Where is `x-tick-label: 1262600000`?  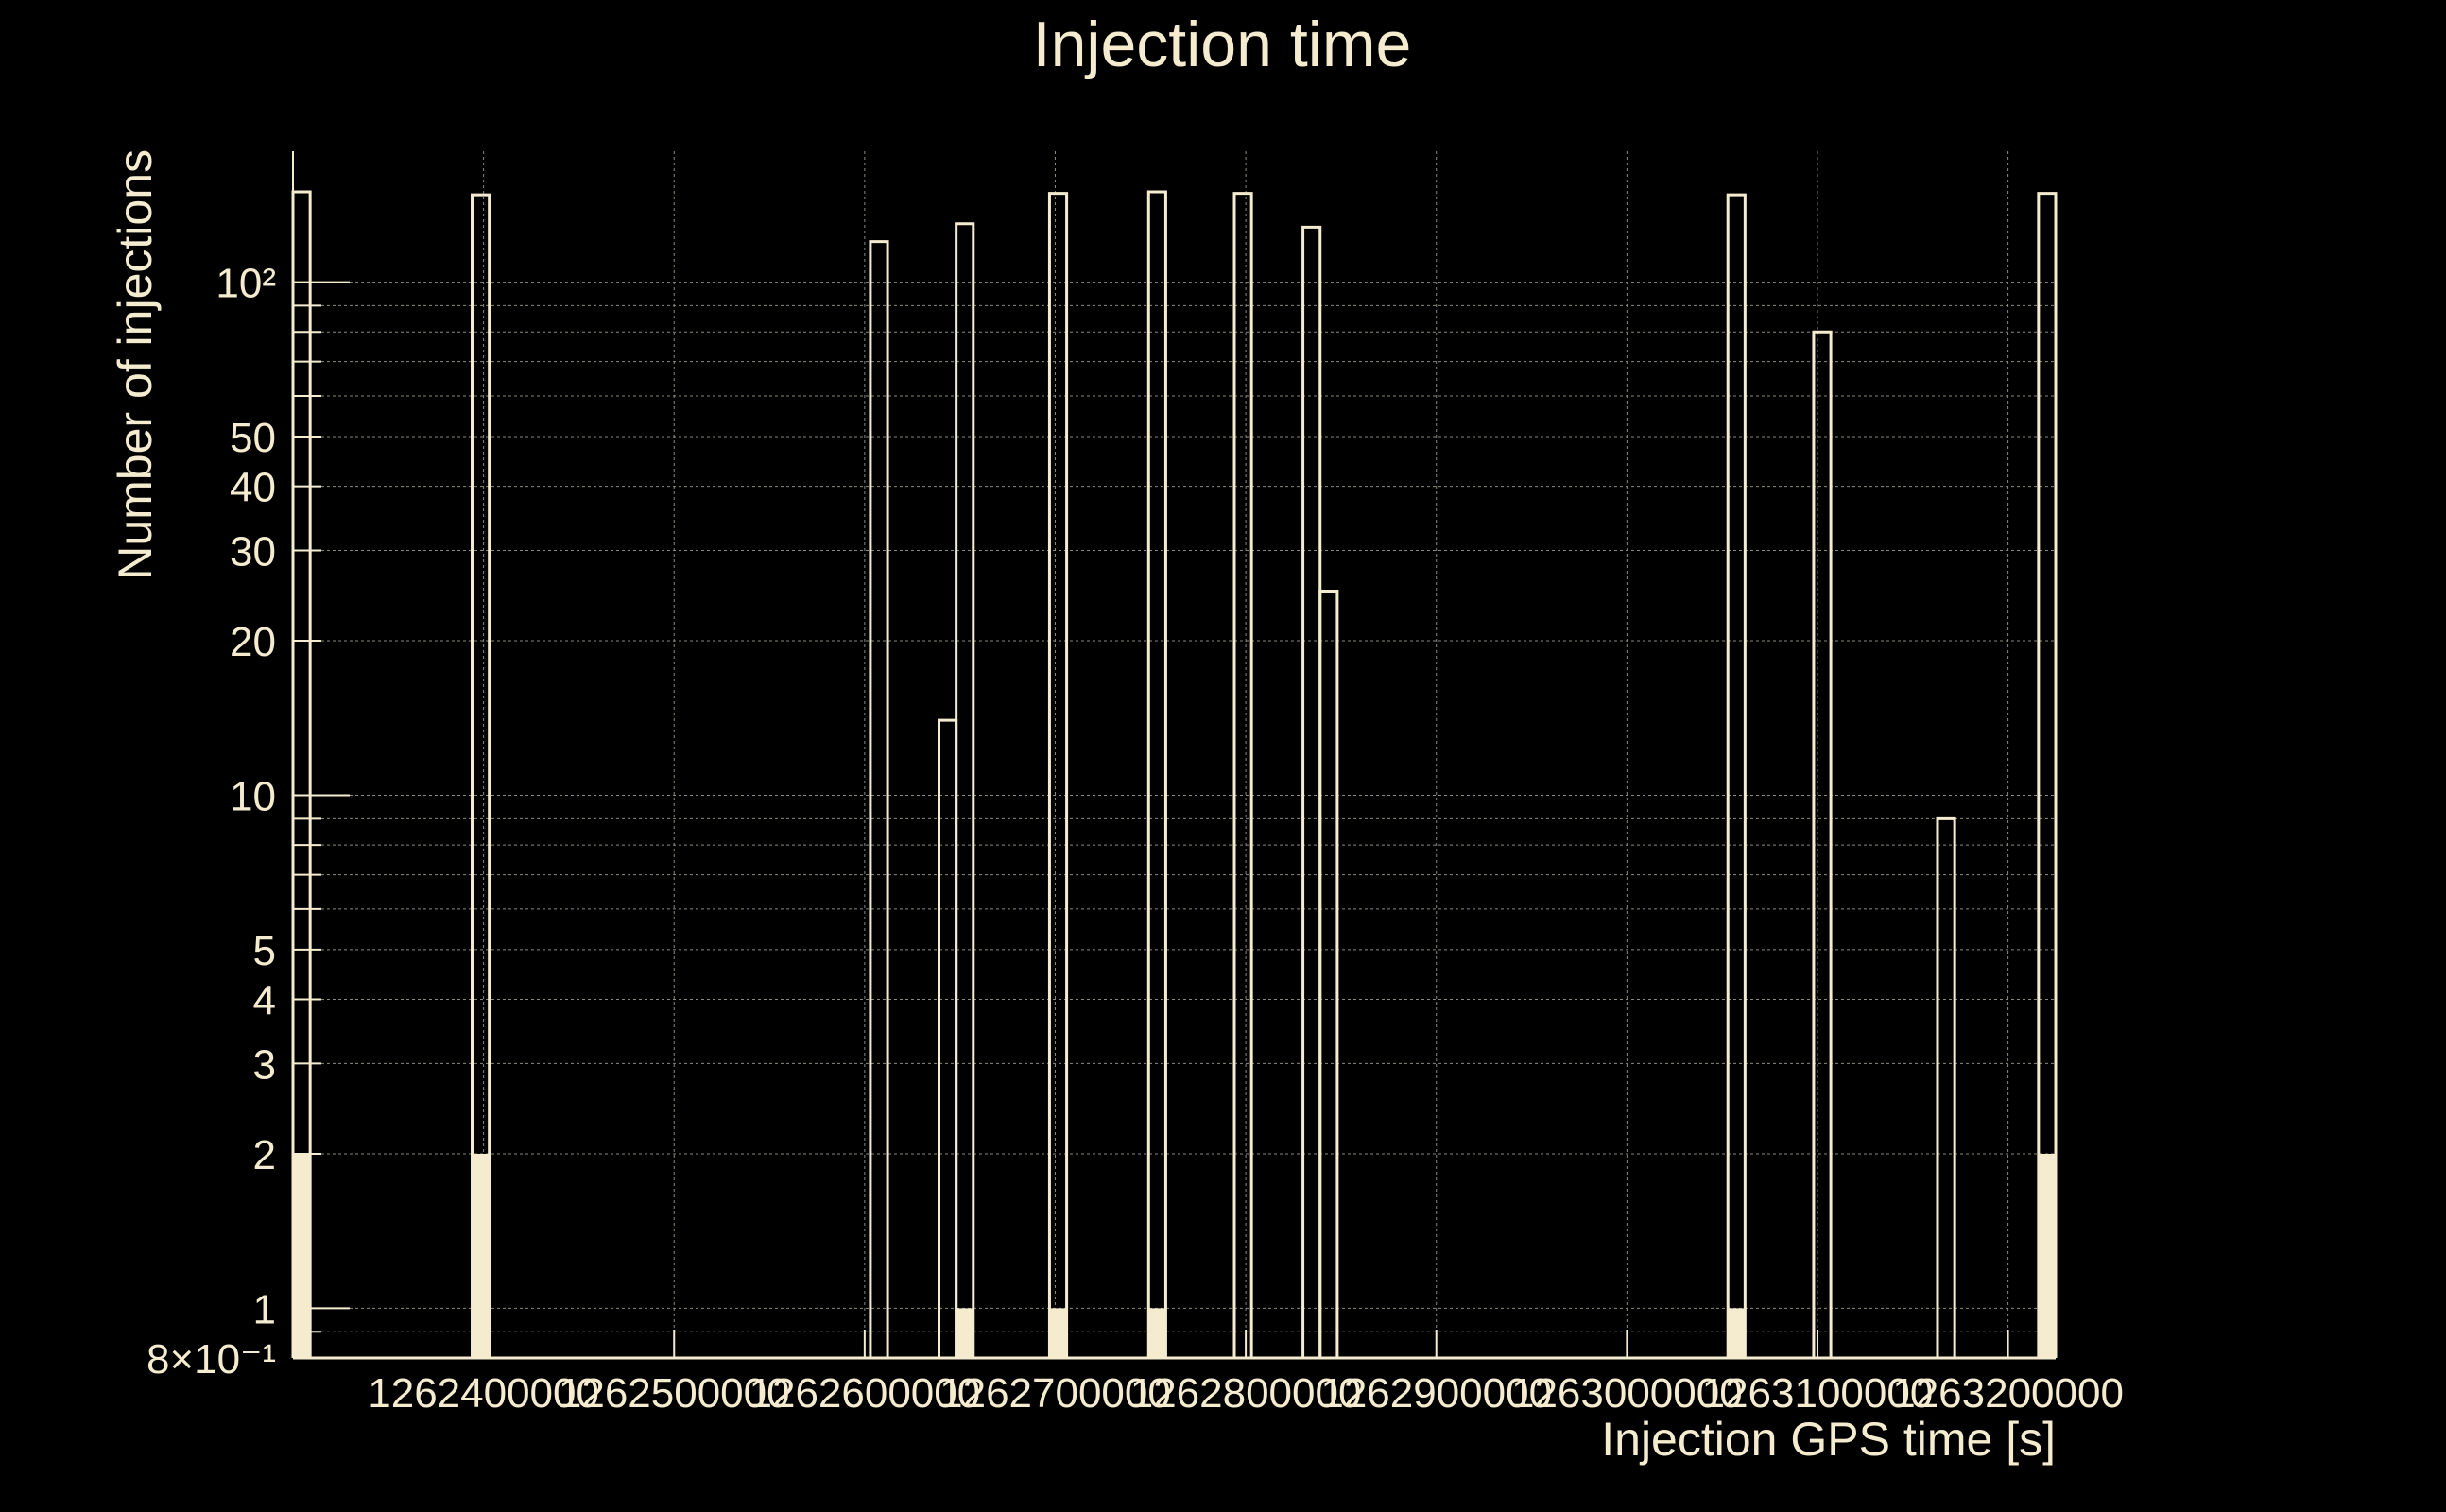
x-tick-label: 1262600000 is located at coordinates (865, 1393).